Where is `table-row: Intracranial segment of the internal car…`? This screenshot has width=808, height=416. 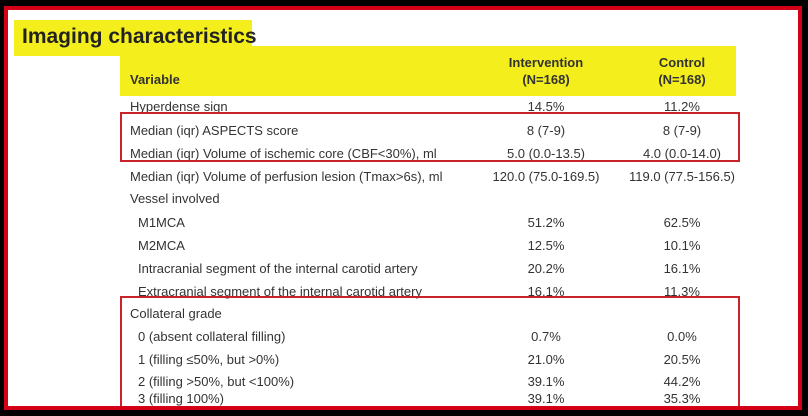
table-row: Intracranial segment of the internal car… is located at coordinates (403, 269).